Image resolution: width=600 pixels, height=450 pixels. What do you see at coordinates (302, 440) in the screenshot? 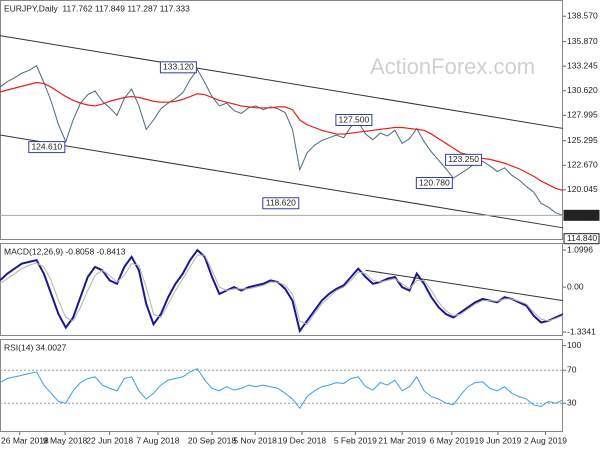
I see `x-tick-label: 19 Dec 2018` at bounding box center [302, 440].